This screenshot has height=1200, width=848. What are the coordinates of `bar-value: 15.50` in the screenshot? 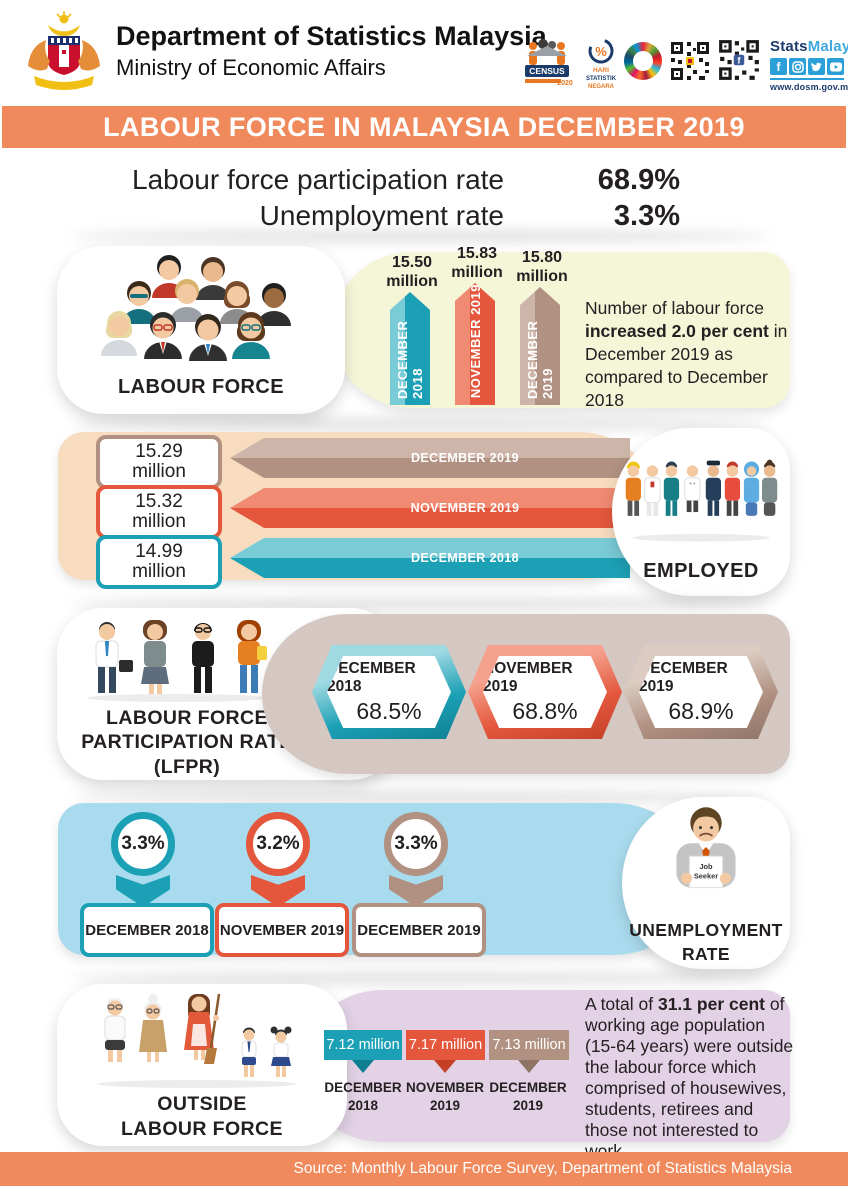 It's located at (412, 262).